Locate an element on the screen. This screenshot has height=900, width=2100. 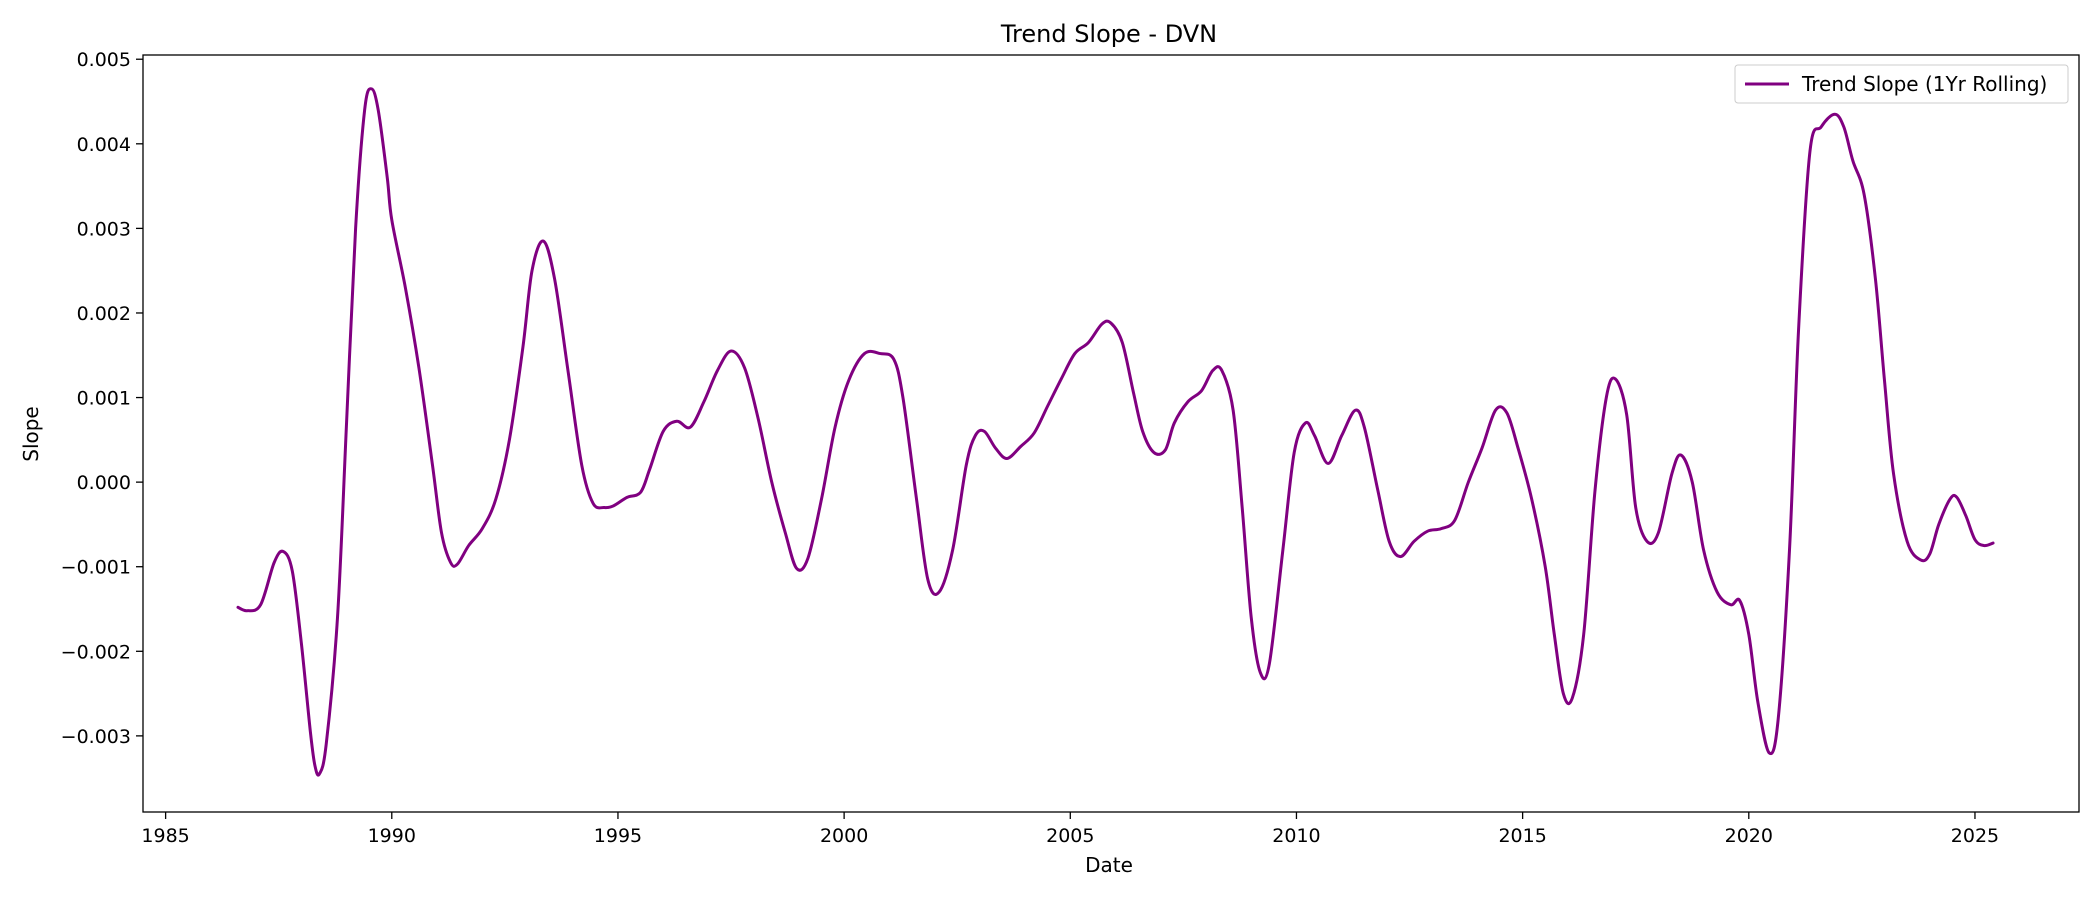
y-tick-label: 0.003 is located at coordinates (104, 229).